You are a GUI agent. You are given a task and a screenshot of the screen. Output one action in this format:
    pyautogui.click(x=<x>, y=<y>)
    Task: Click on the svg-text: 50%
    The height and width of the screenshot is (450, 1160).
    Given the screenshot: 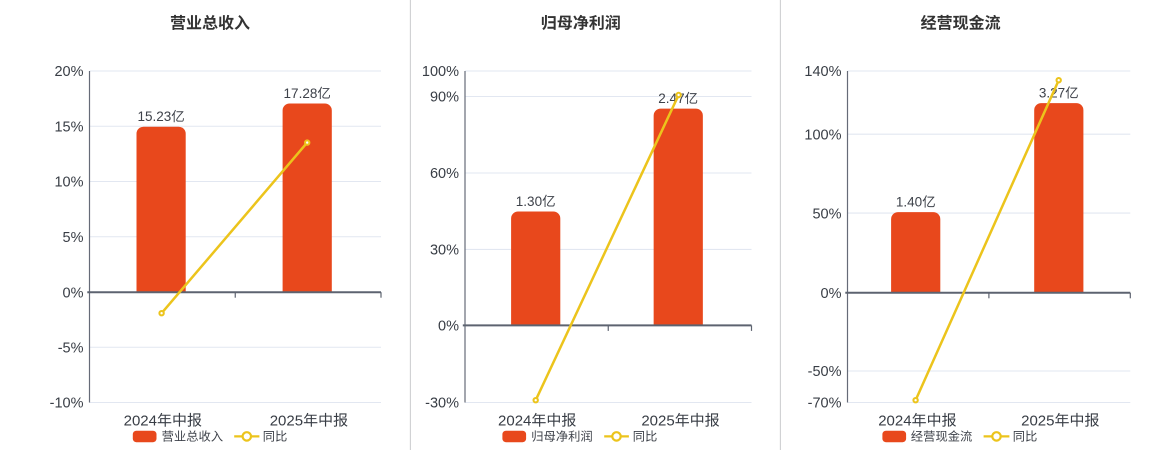 What is the action you would take?
    pyautogui.click(x=826, y=214)
    